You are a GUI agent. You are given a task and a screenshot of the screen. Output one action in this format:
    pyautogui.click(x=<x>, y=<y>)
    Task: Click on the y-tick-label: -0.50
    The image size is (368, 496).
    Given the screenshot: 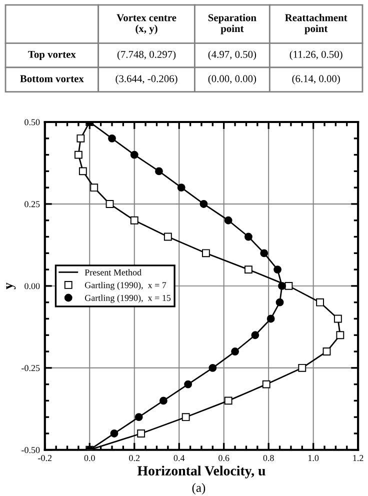 What is the action you would take?
    pyautogui.click(x=31, y=450)
    